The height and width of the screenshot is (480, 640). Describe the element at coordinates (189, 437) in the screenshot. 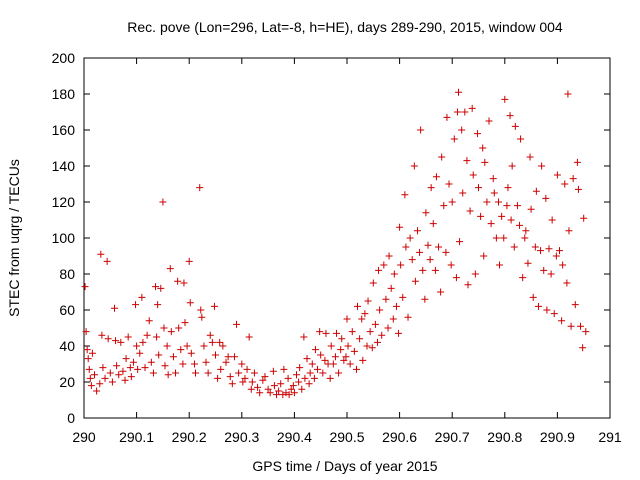

I see `x-tick-label: 290.2` at that location.